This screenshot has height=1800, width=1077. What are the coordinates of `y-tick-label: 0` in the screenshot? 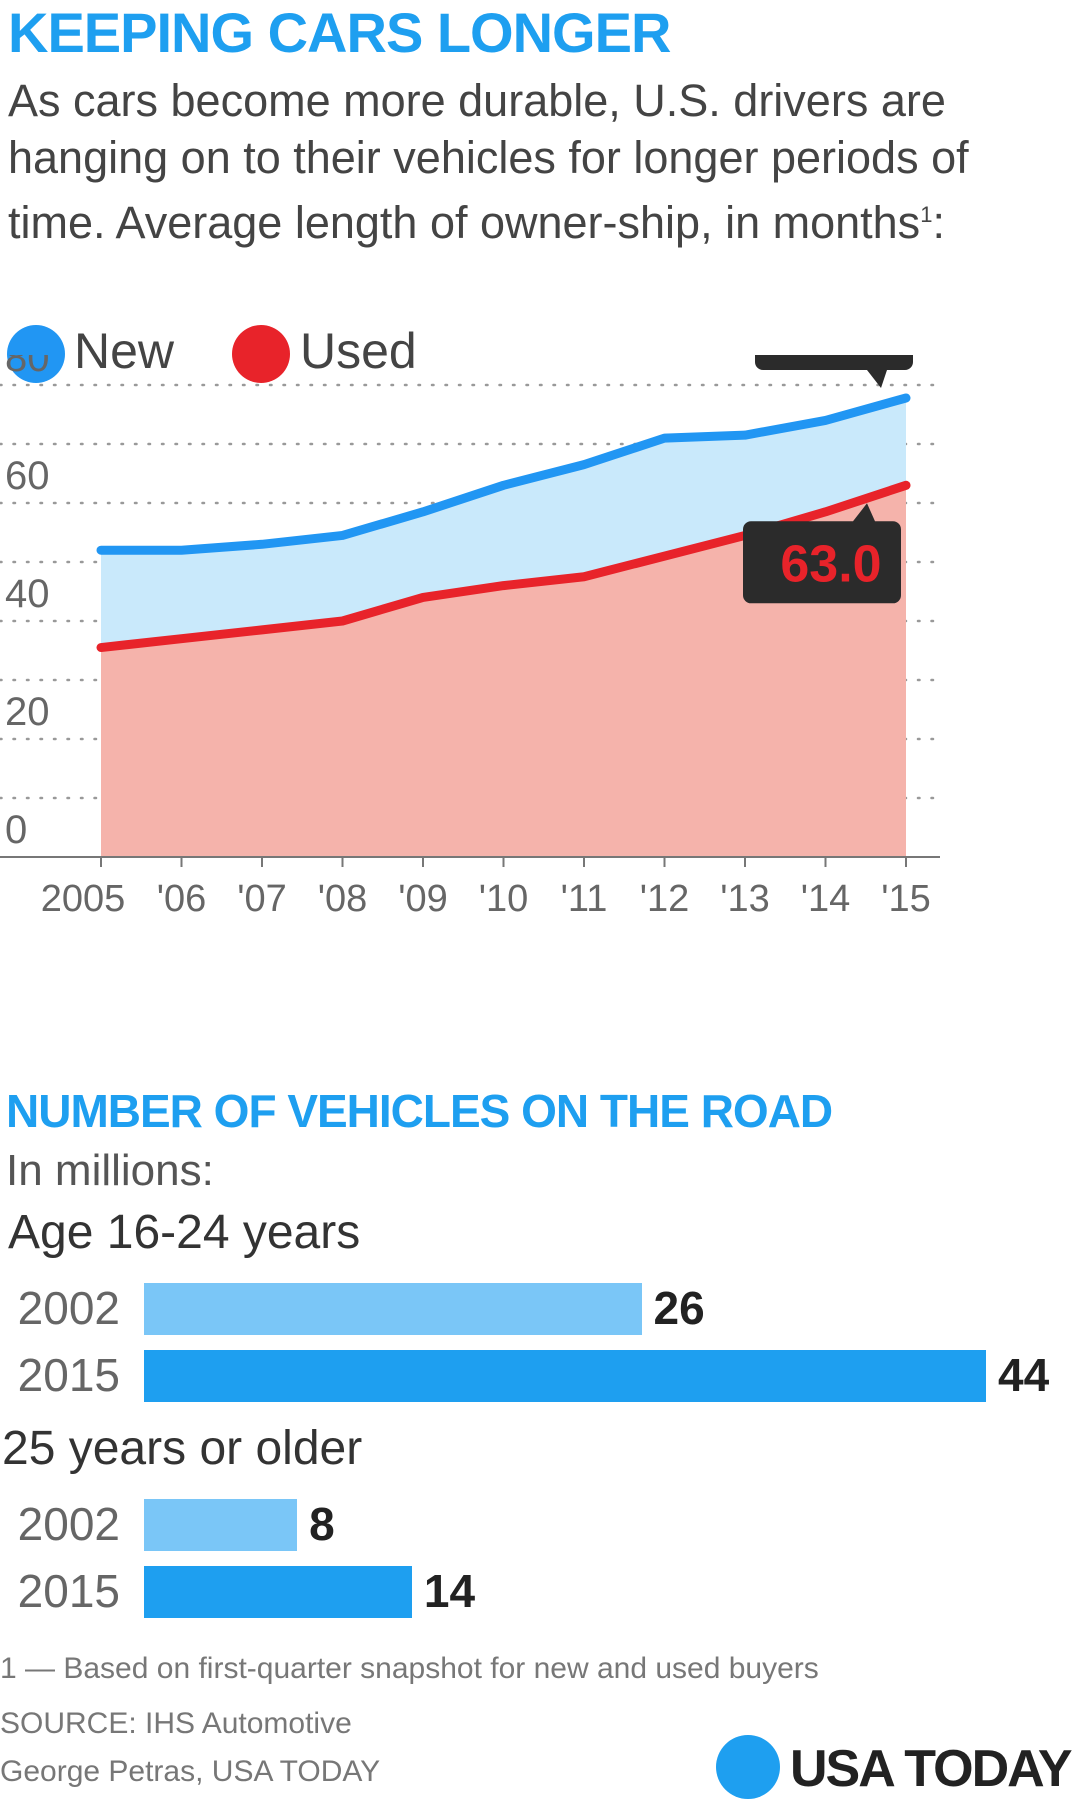 It's located at (16, 830).